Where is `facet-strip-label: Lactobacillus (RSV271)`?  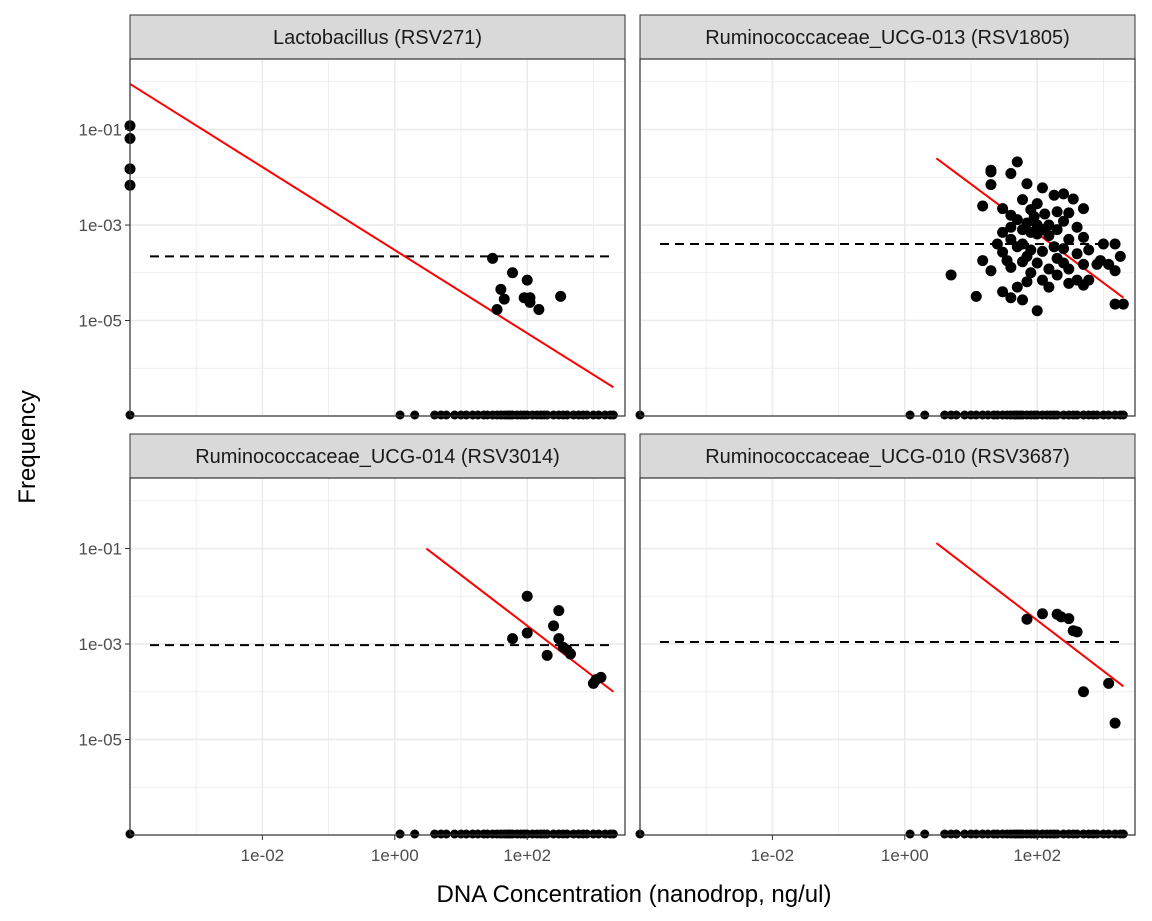 facet-strip-label: Lactobacillus (RSV271) is located at coordinates (377, 38).